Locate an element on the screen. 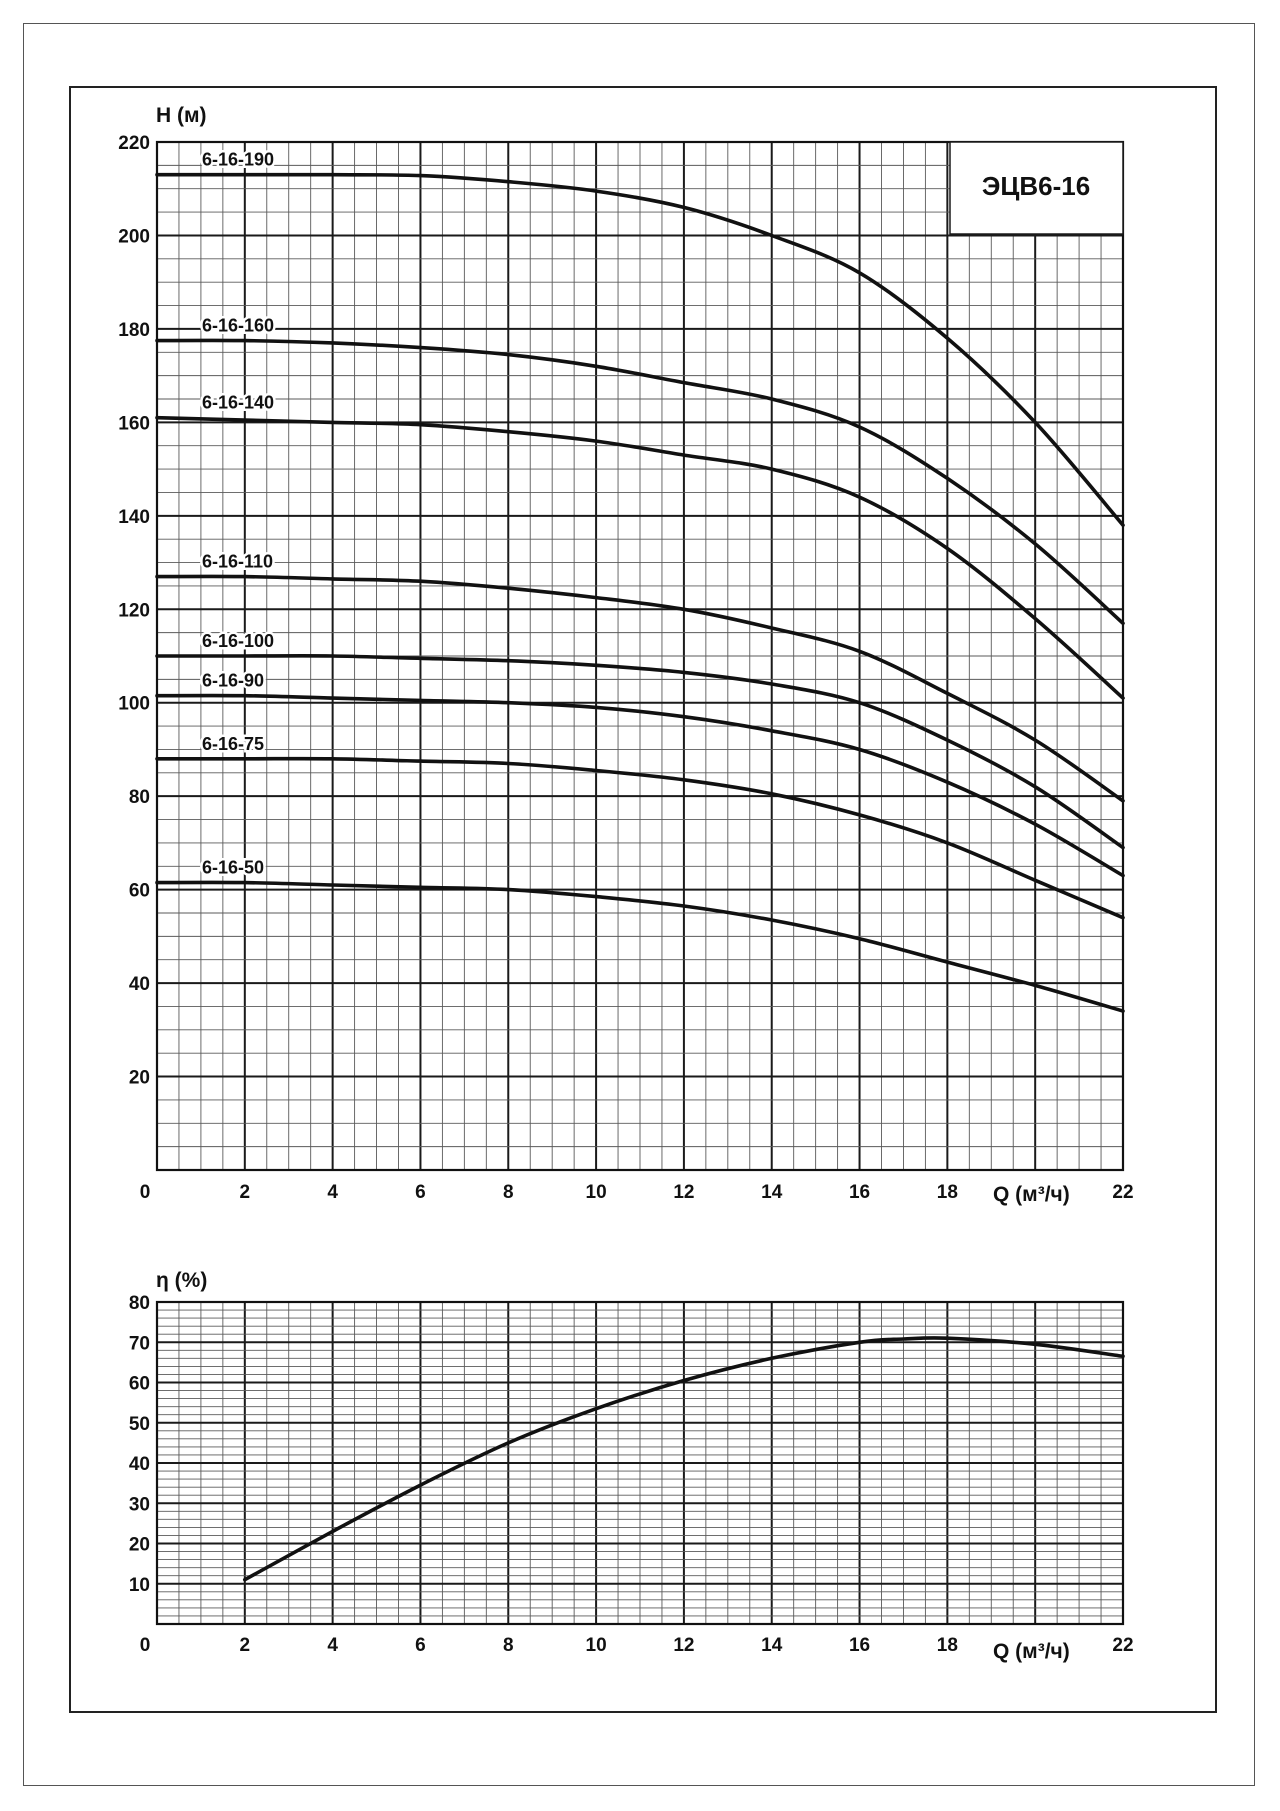  efficiency-curve is located at coordinates (684, 1459).